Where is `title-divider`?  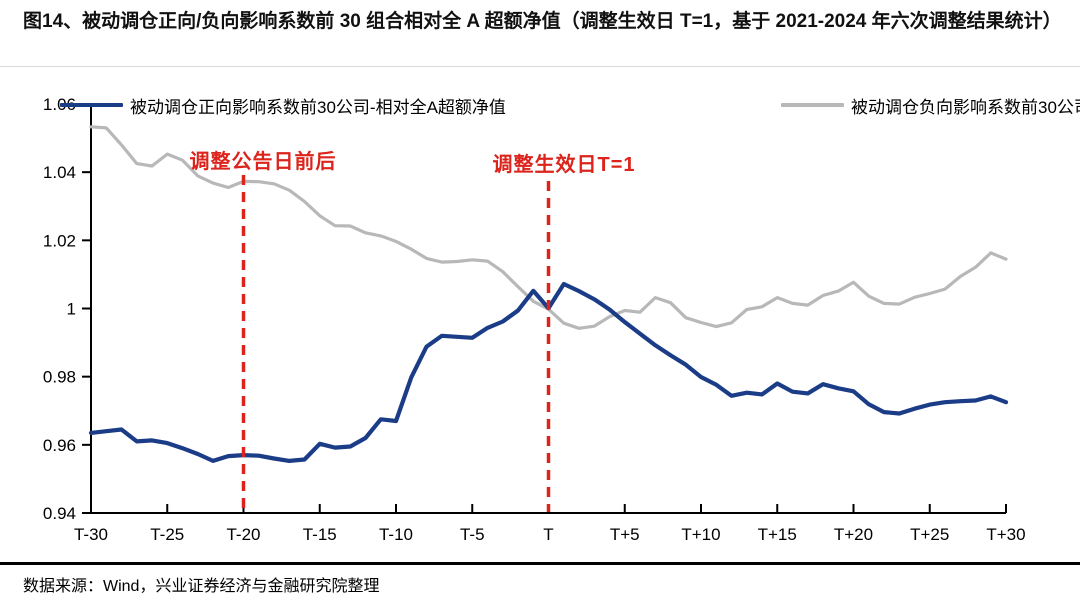 title-divider is located at coordinates (540, 66).